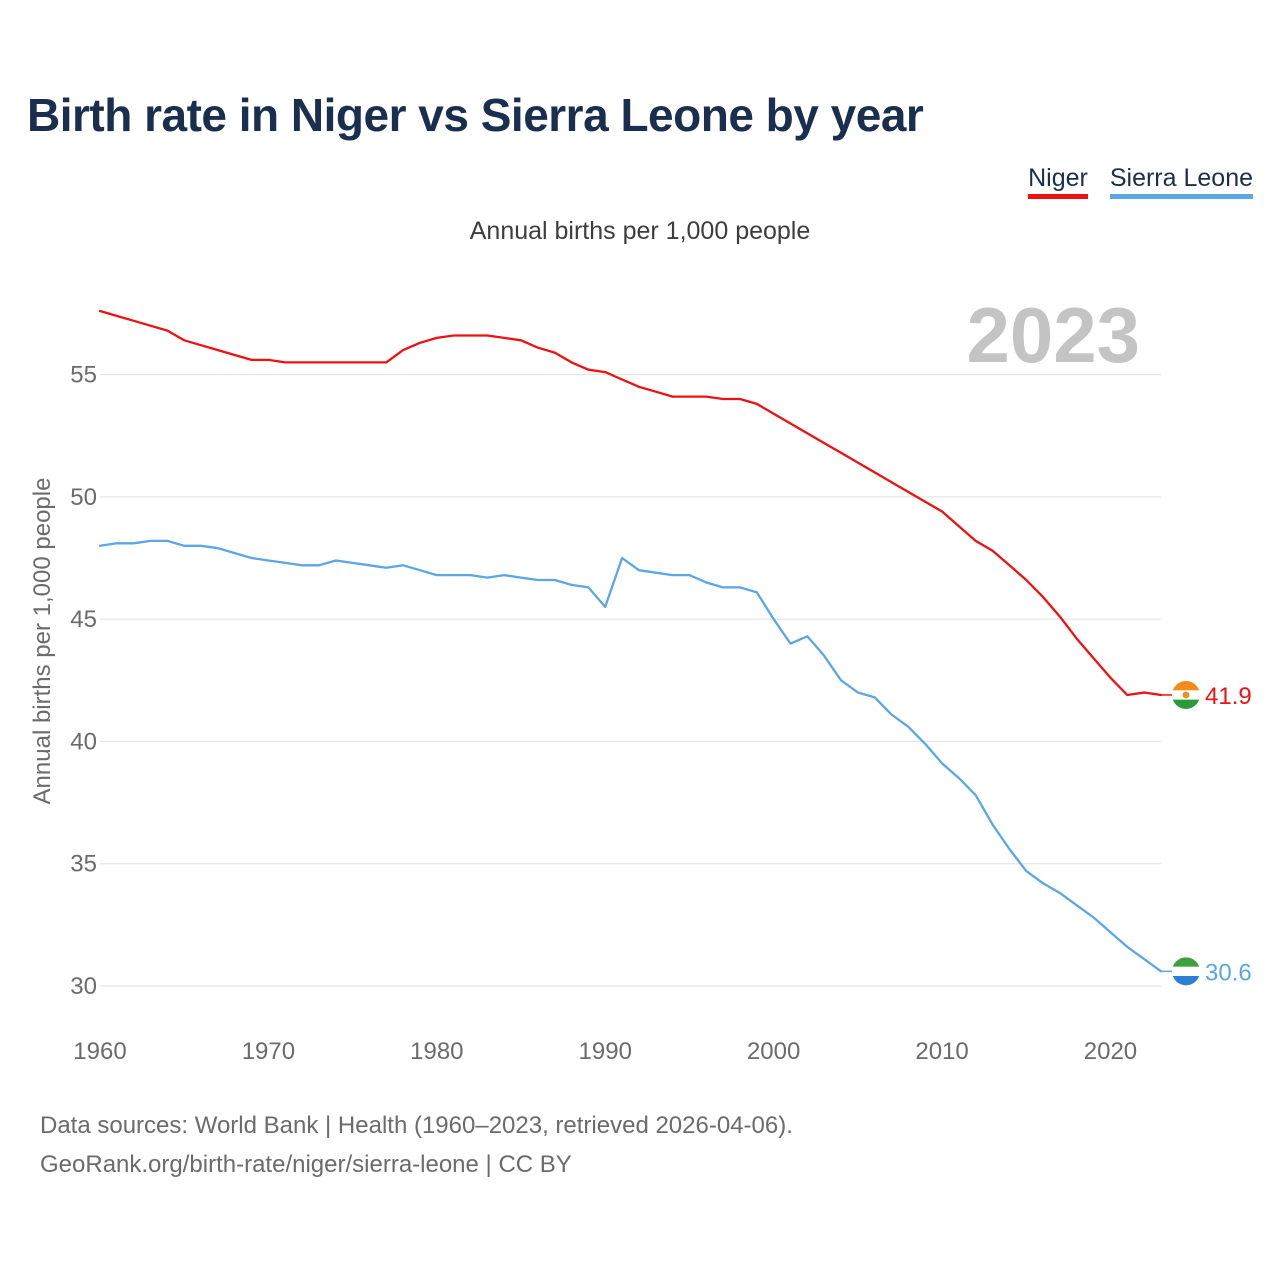  Describe the element at coordinates (1228, 696) in the screenshot. I see `end-value-label: 41.9` at that location.